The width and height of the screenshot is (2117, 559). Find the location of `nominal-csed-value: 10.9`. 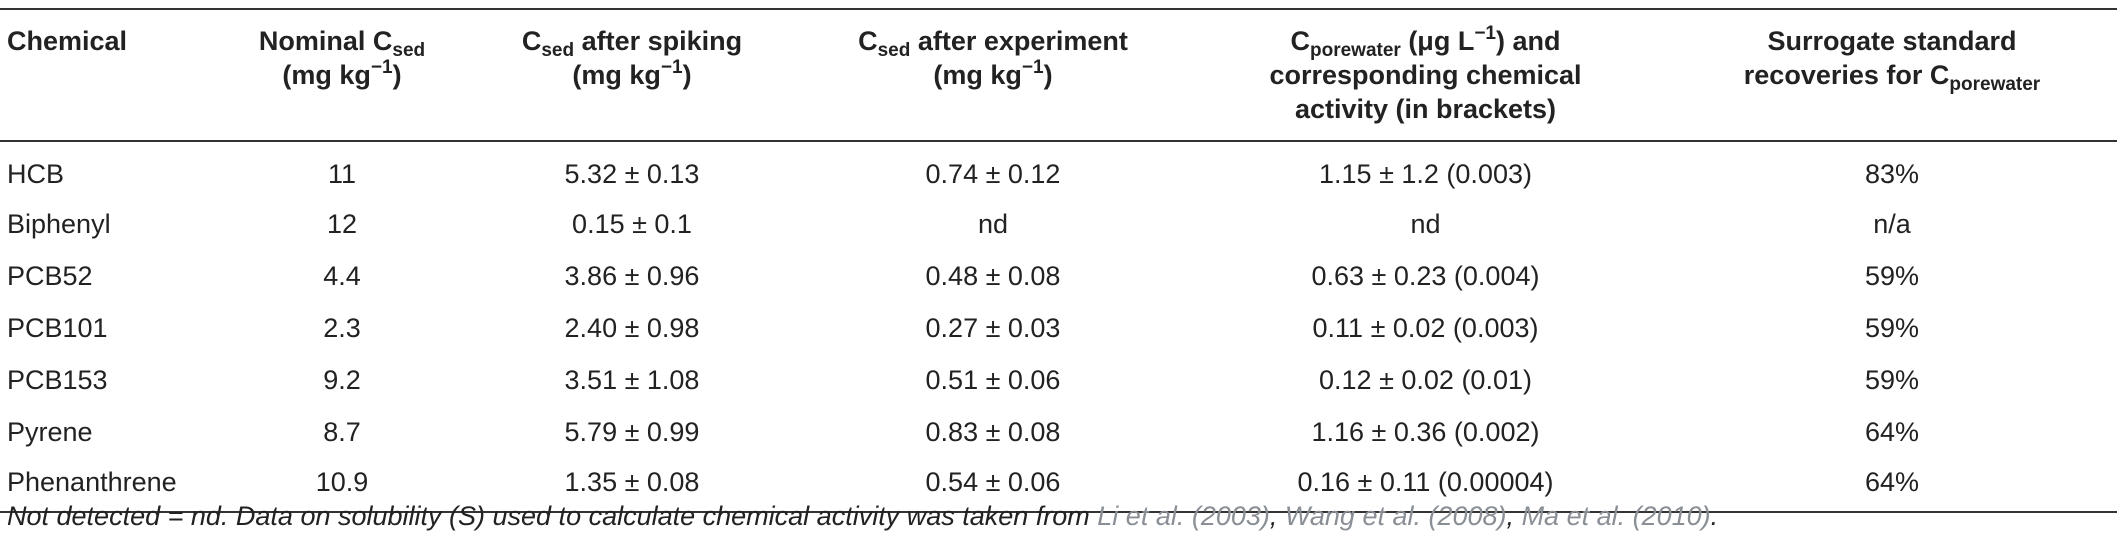

nominal-csed-value: 10.9 is located at coordinates (342, 482).